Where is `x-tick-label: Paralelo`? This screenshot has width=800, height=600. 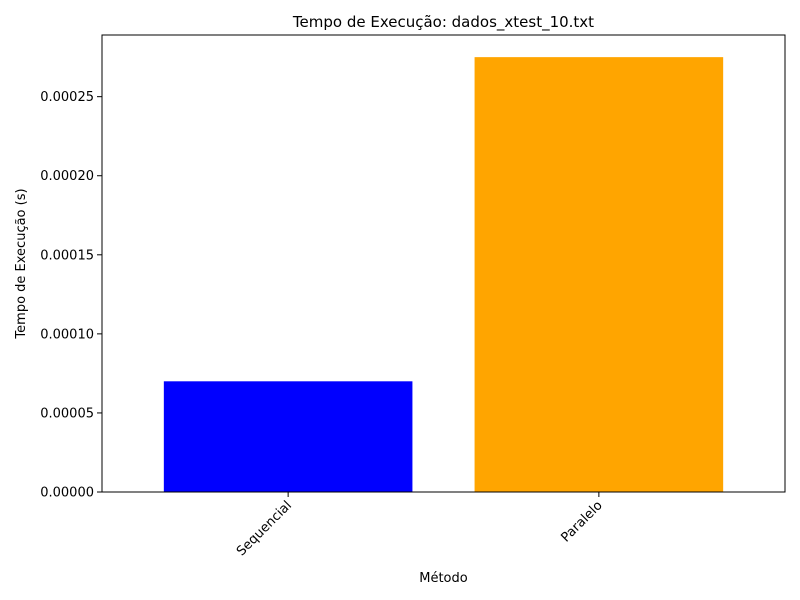
x-tick-label: Paralelo is located at coordinates (582, 521).